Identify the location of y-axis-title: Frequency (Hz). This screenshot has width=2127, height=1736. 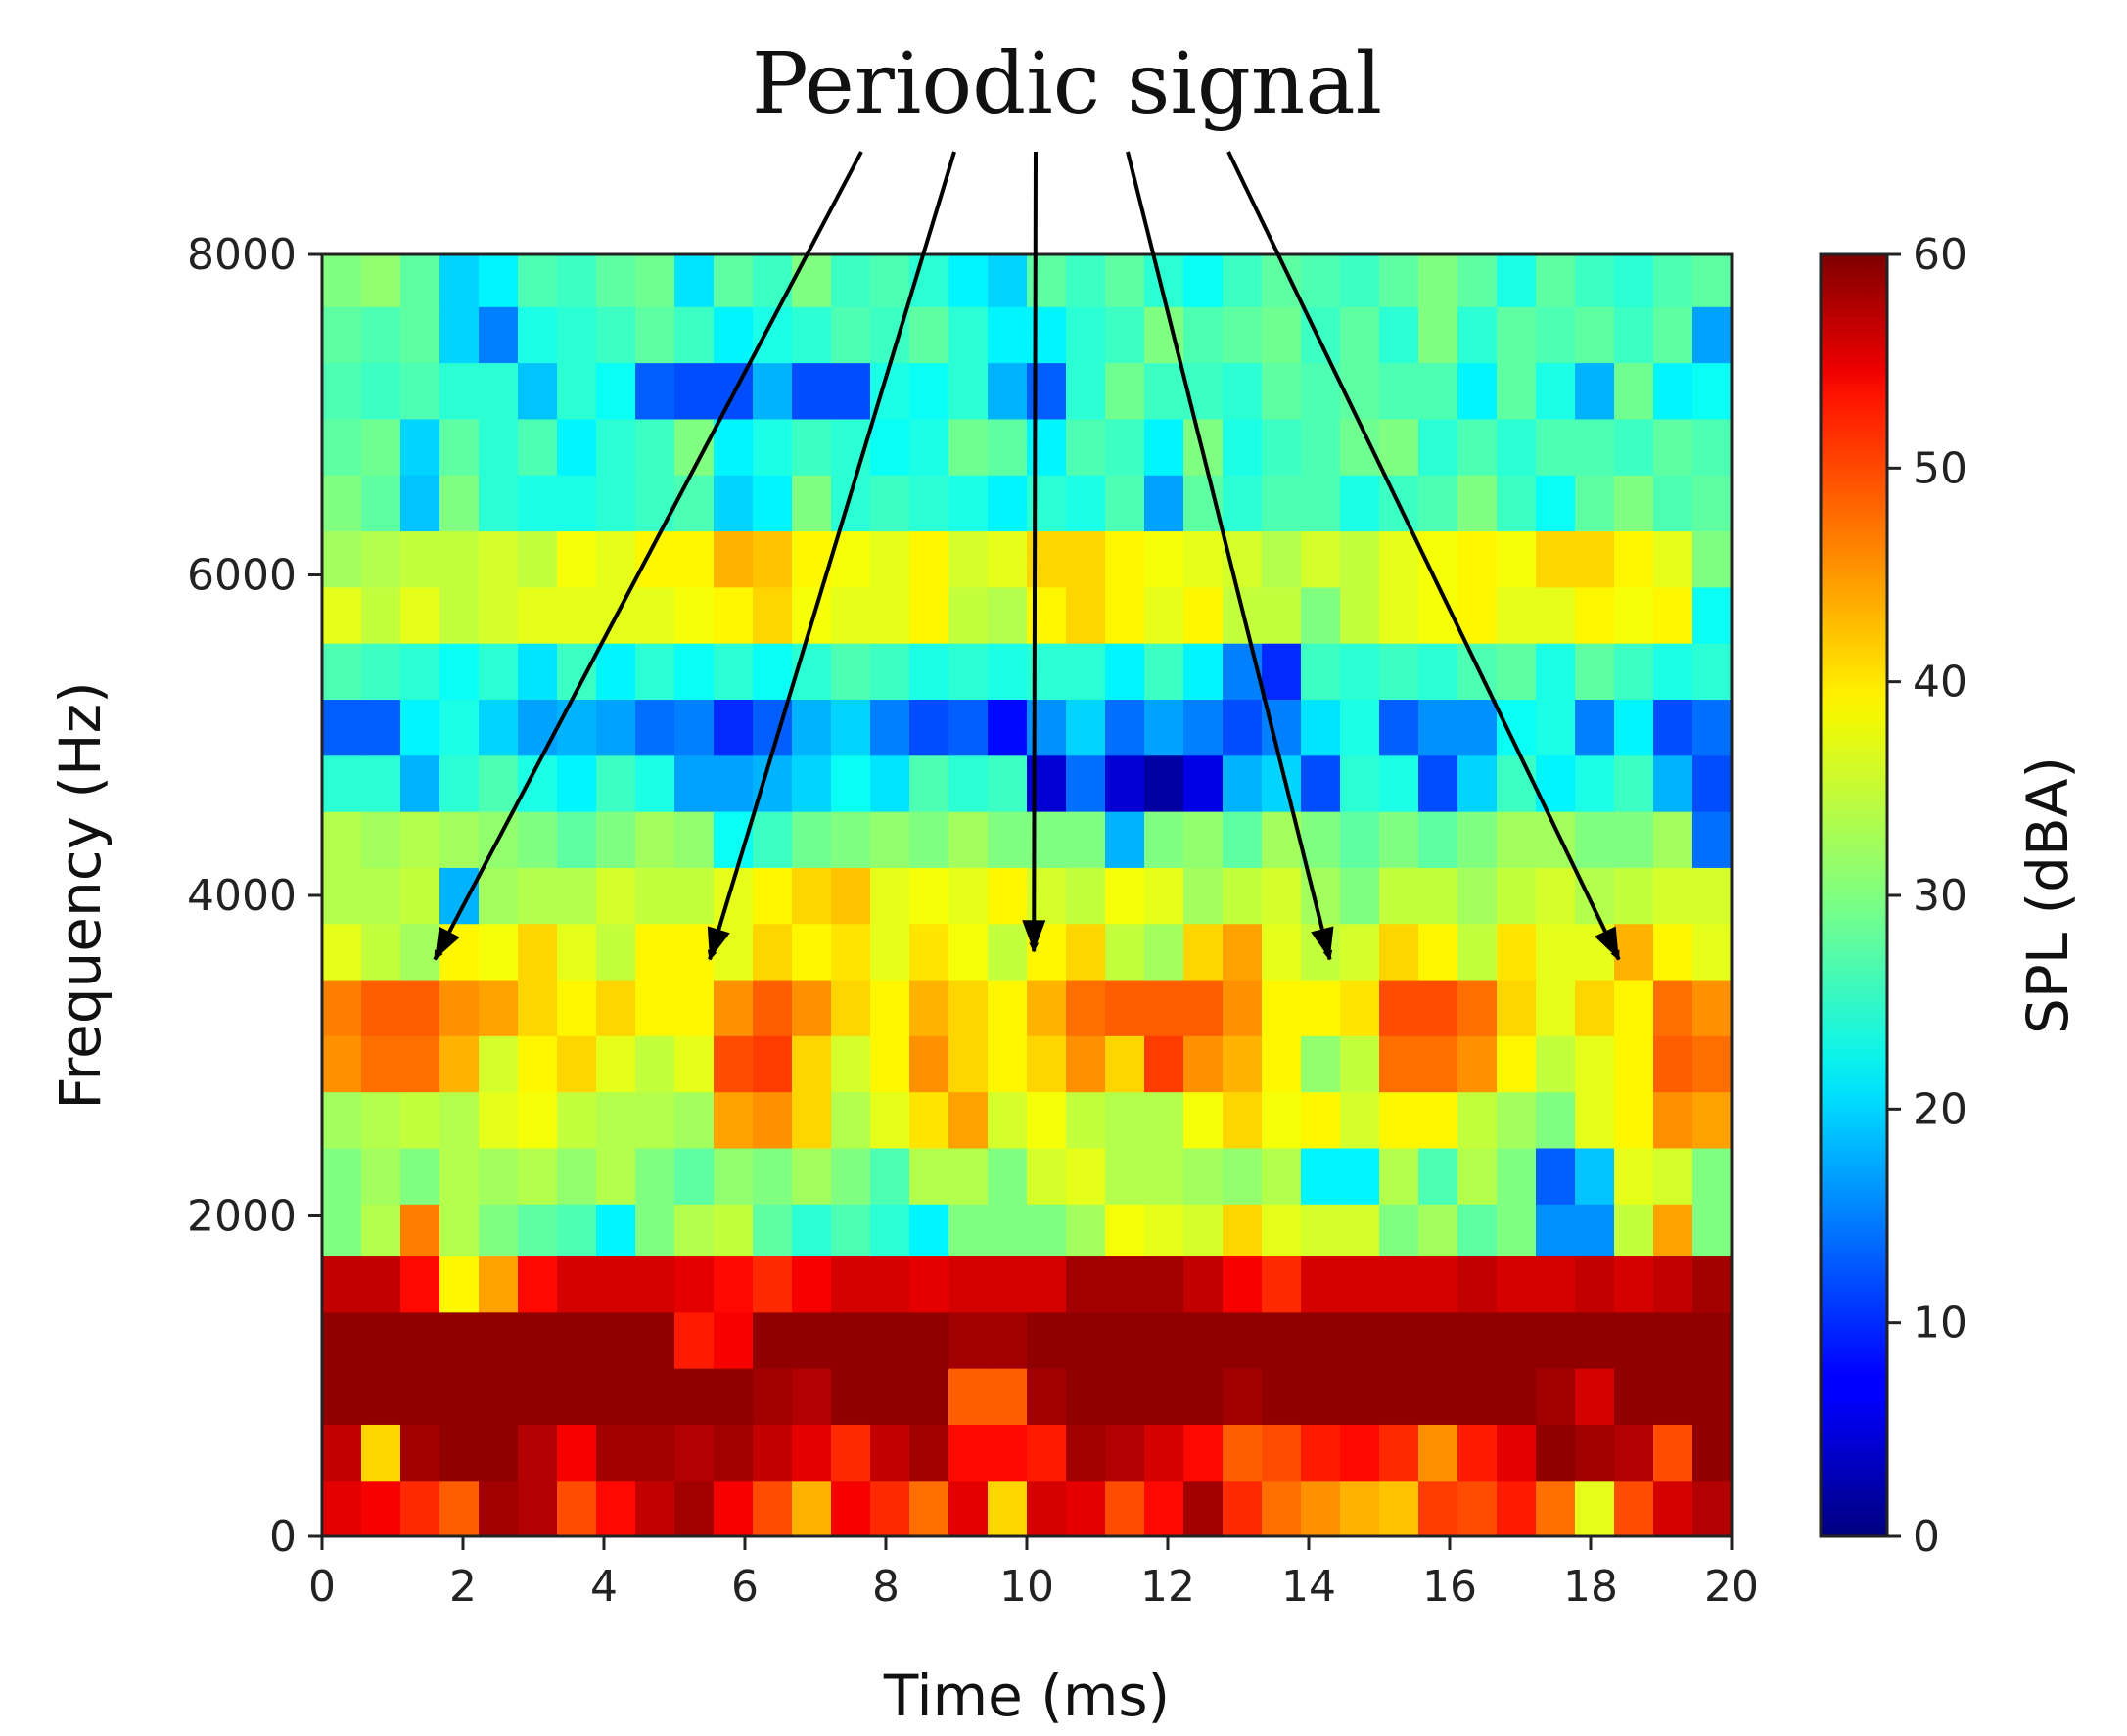
(80, 895).